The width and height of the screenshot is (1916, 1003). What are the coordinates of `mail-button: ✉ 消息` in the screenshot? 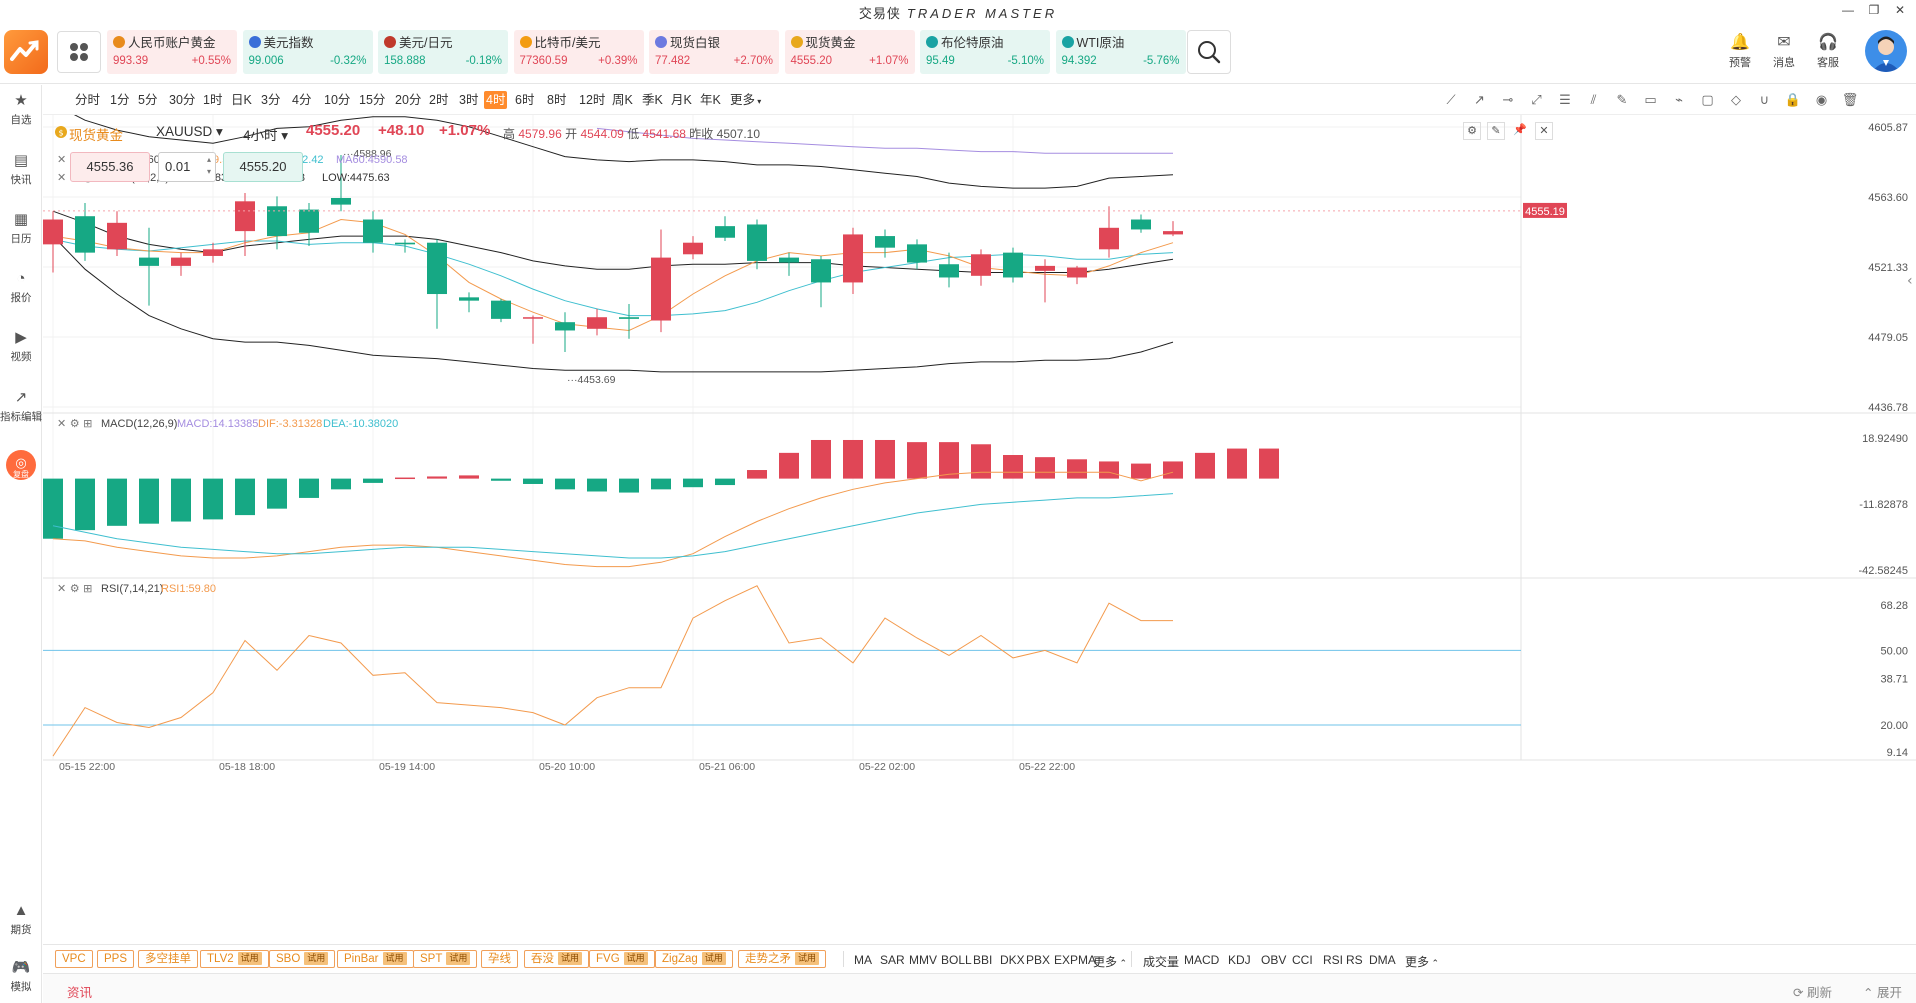 It's located at (1784, 51).